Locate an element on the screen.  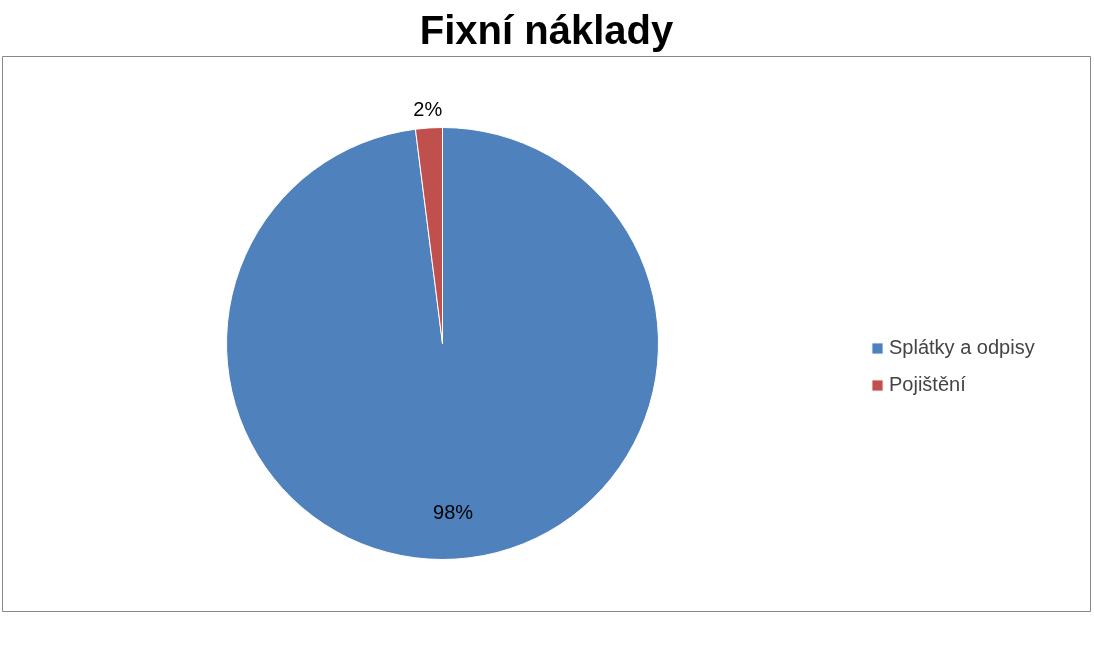
legend-label: Splátky a odpisy is located at coordinates (962, 347).